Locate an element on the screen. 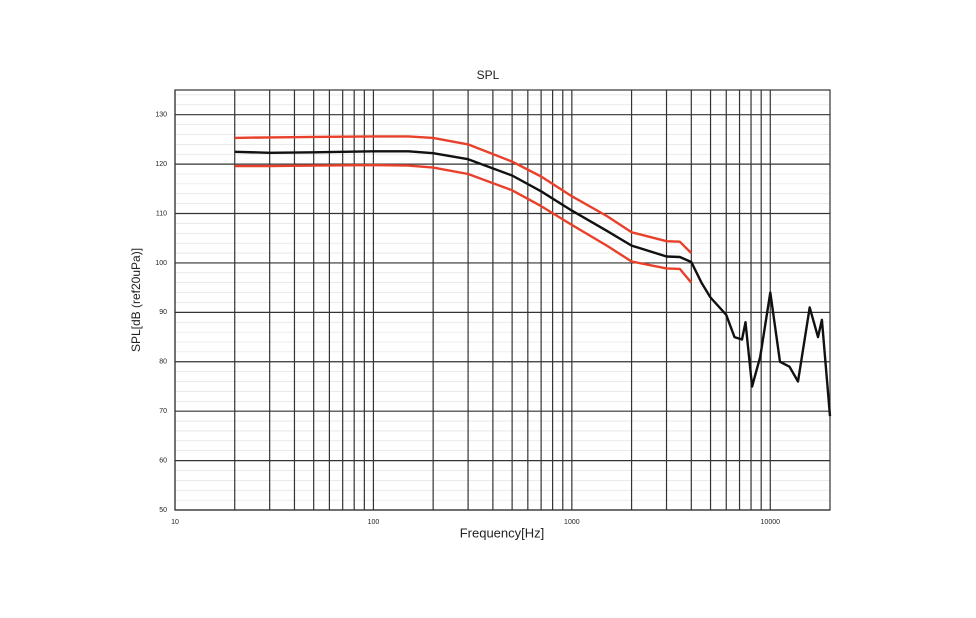  y-tick-label: 110 is located at coordinates (161, 213).